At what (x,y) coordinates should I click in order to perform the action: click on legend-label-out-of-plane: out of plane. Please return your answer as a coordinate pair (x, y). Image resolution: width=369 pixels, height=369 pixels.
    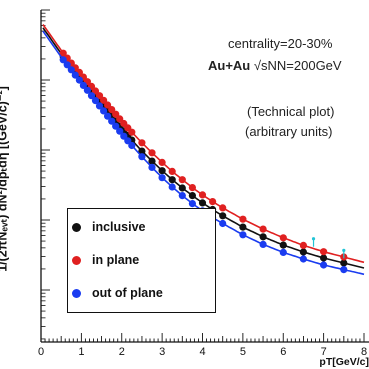
    Looking at the image, I should click on (127, 293).